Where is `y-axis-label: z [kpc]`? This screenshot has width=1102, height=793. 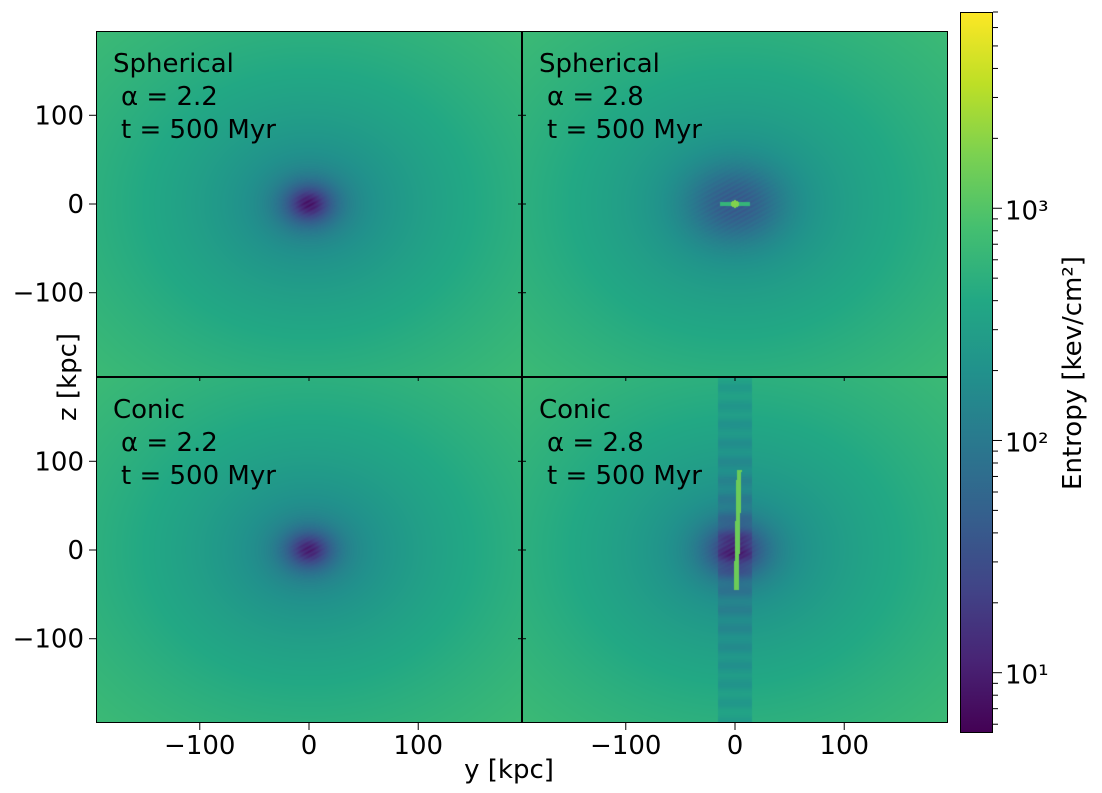 y-axis-label: z [kpc] is located at coordinates (68, 377).